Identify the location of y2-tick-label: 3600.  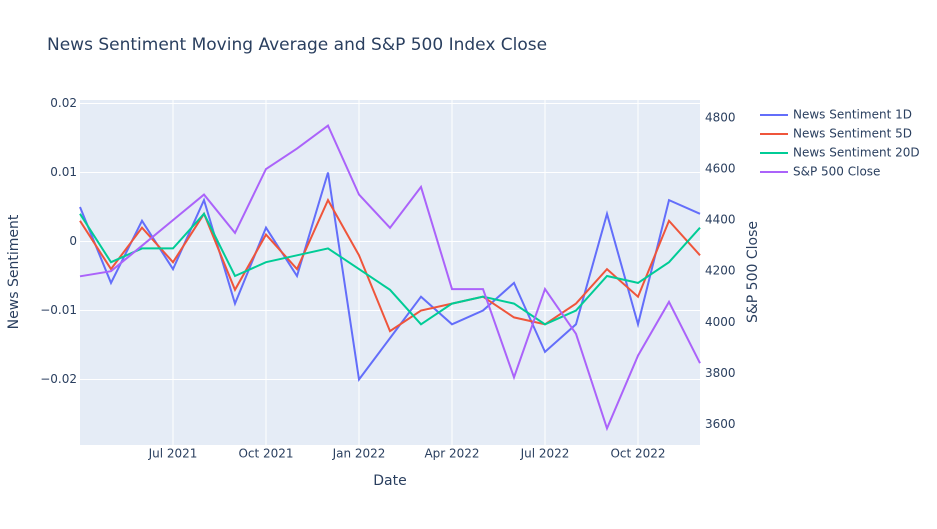
(720, 424).